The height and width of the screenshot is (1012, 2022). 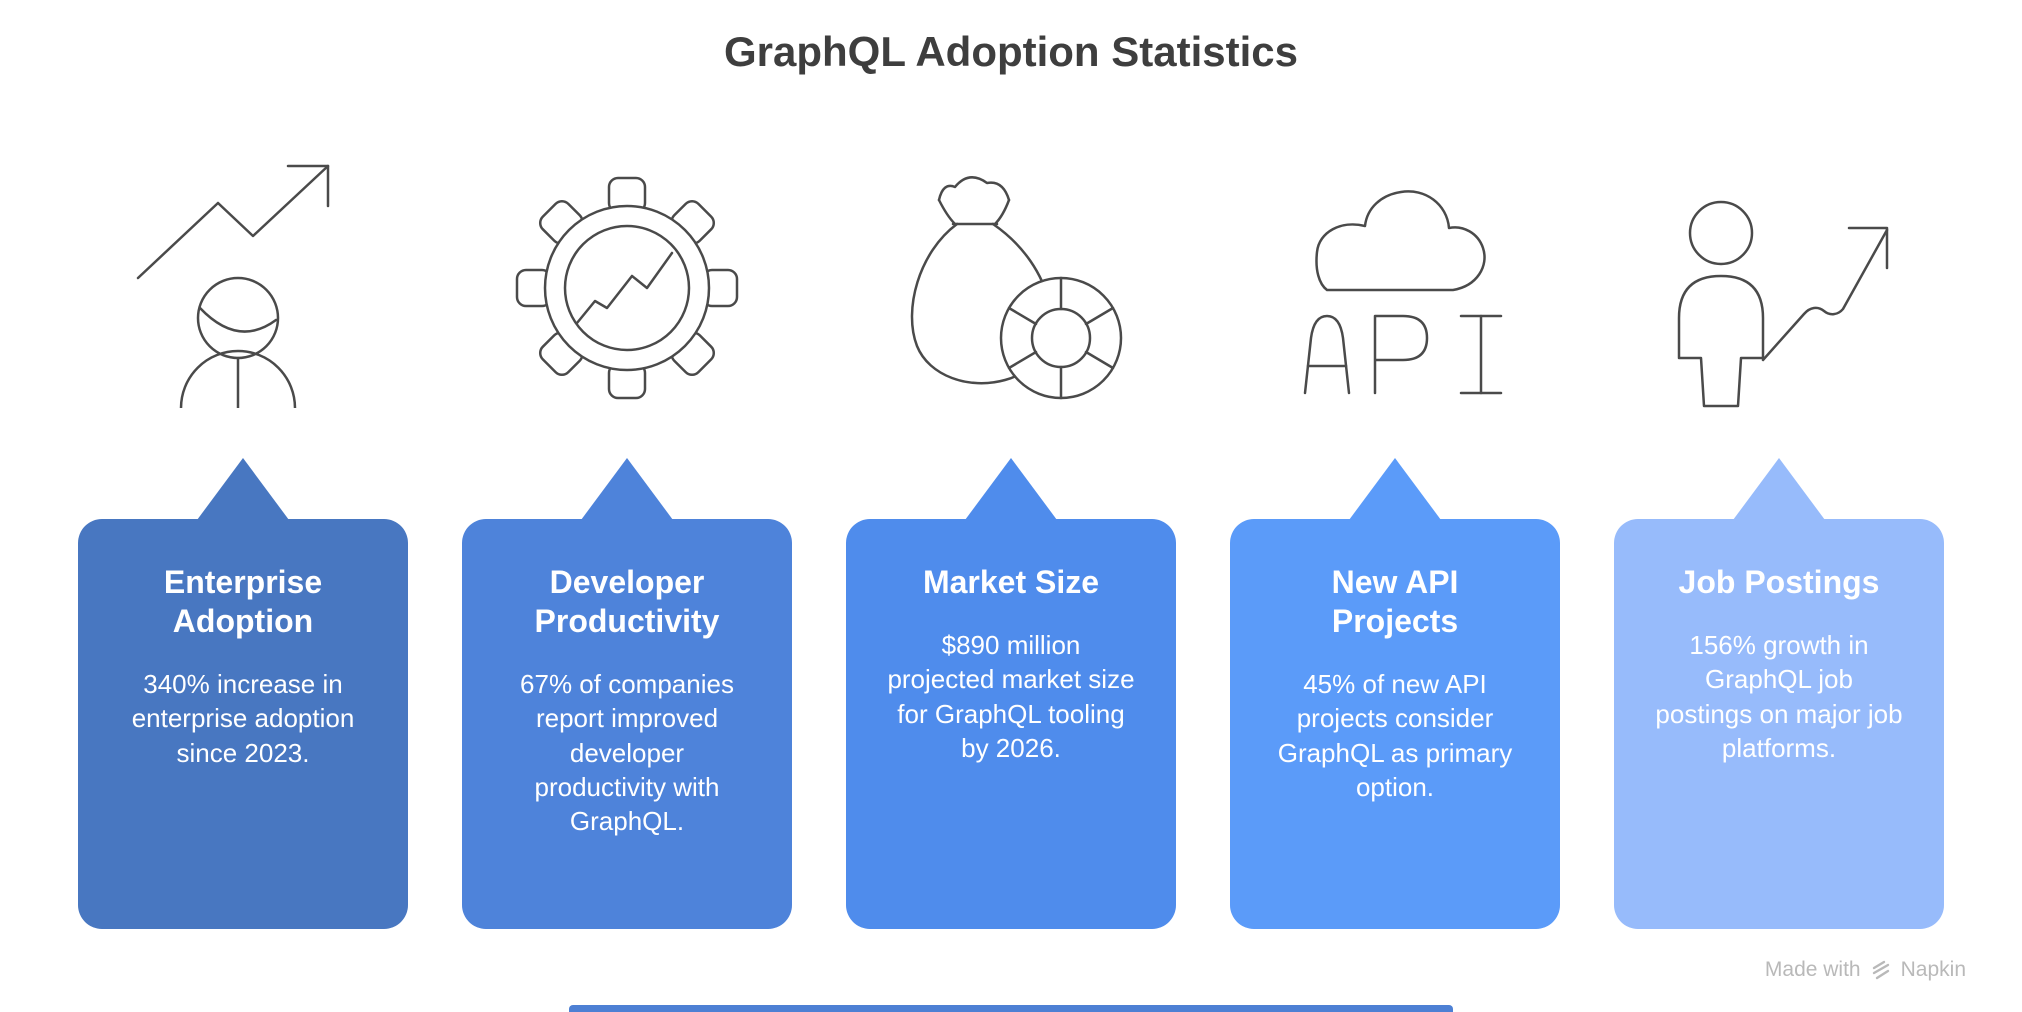 I want to click on card-title: Enterprise Adoption, so click(x=243, y=602).